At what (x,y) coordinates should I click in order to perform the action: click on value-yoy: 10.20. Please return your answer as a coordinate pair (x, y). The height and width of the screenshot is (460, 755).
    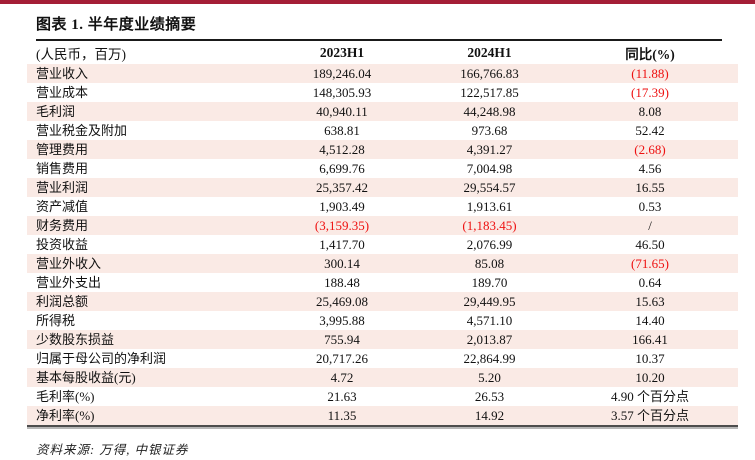
    Looking at the image, I should click on (650, 377).